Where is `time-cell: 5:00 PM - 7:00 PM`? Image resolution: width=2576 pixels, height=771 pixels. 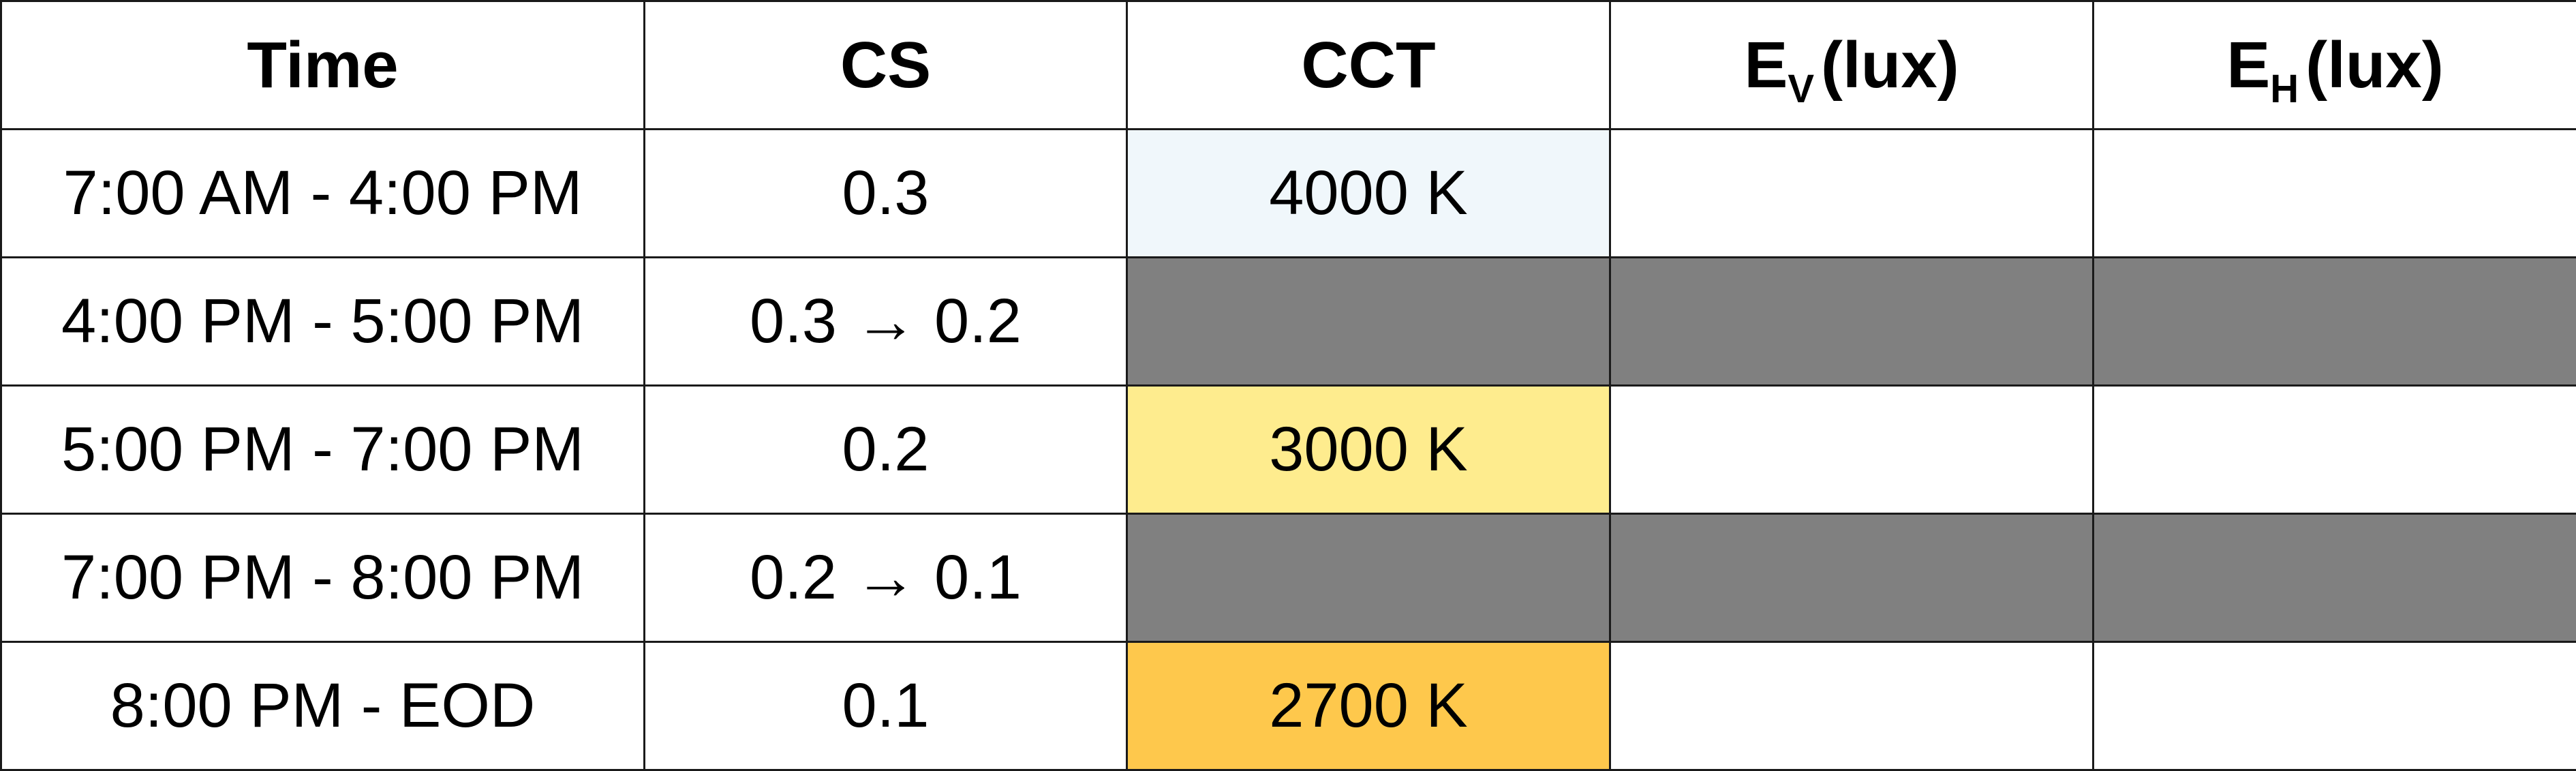 time-cell: 5:00 PM - 7:00 PM is located at coordinates (323, 450).